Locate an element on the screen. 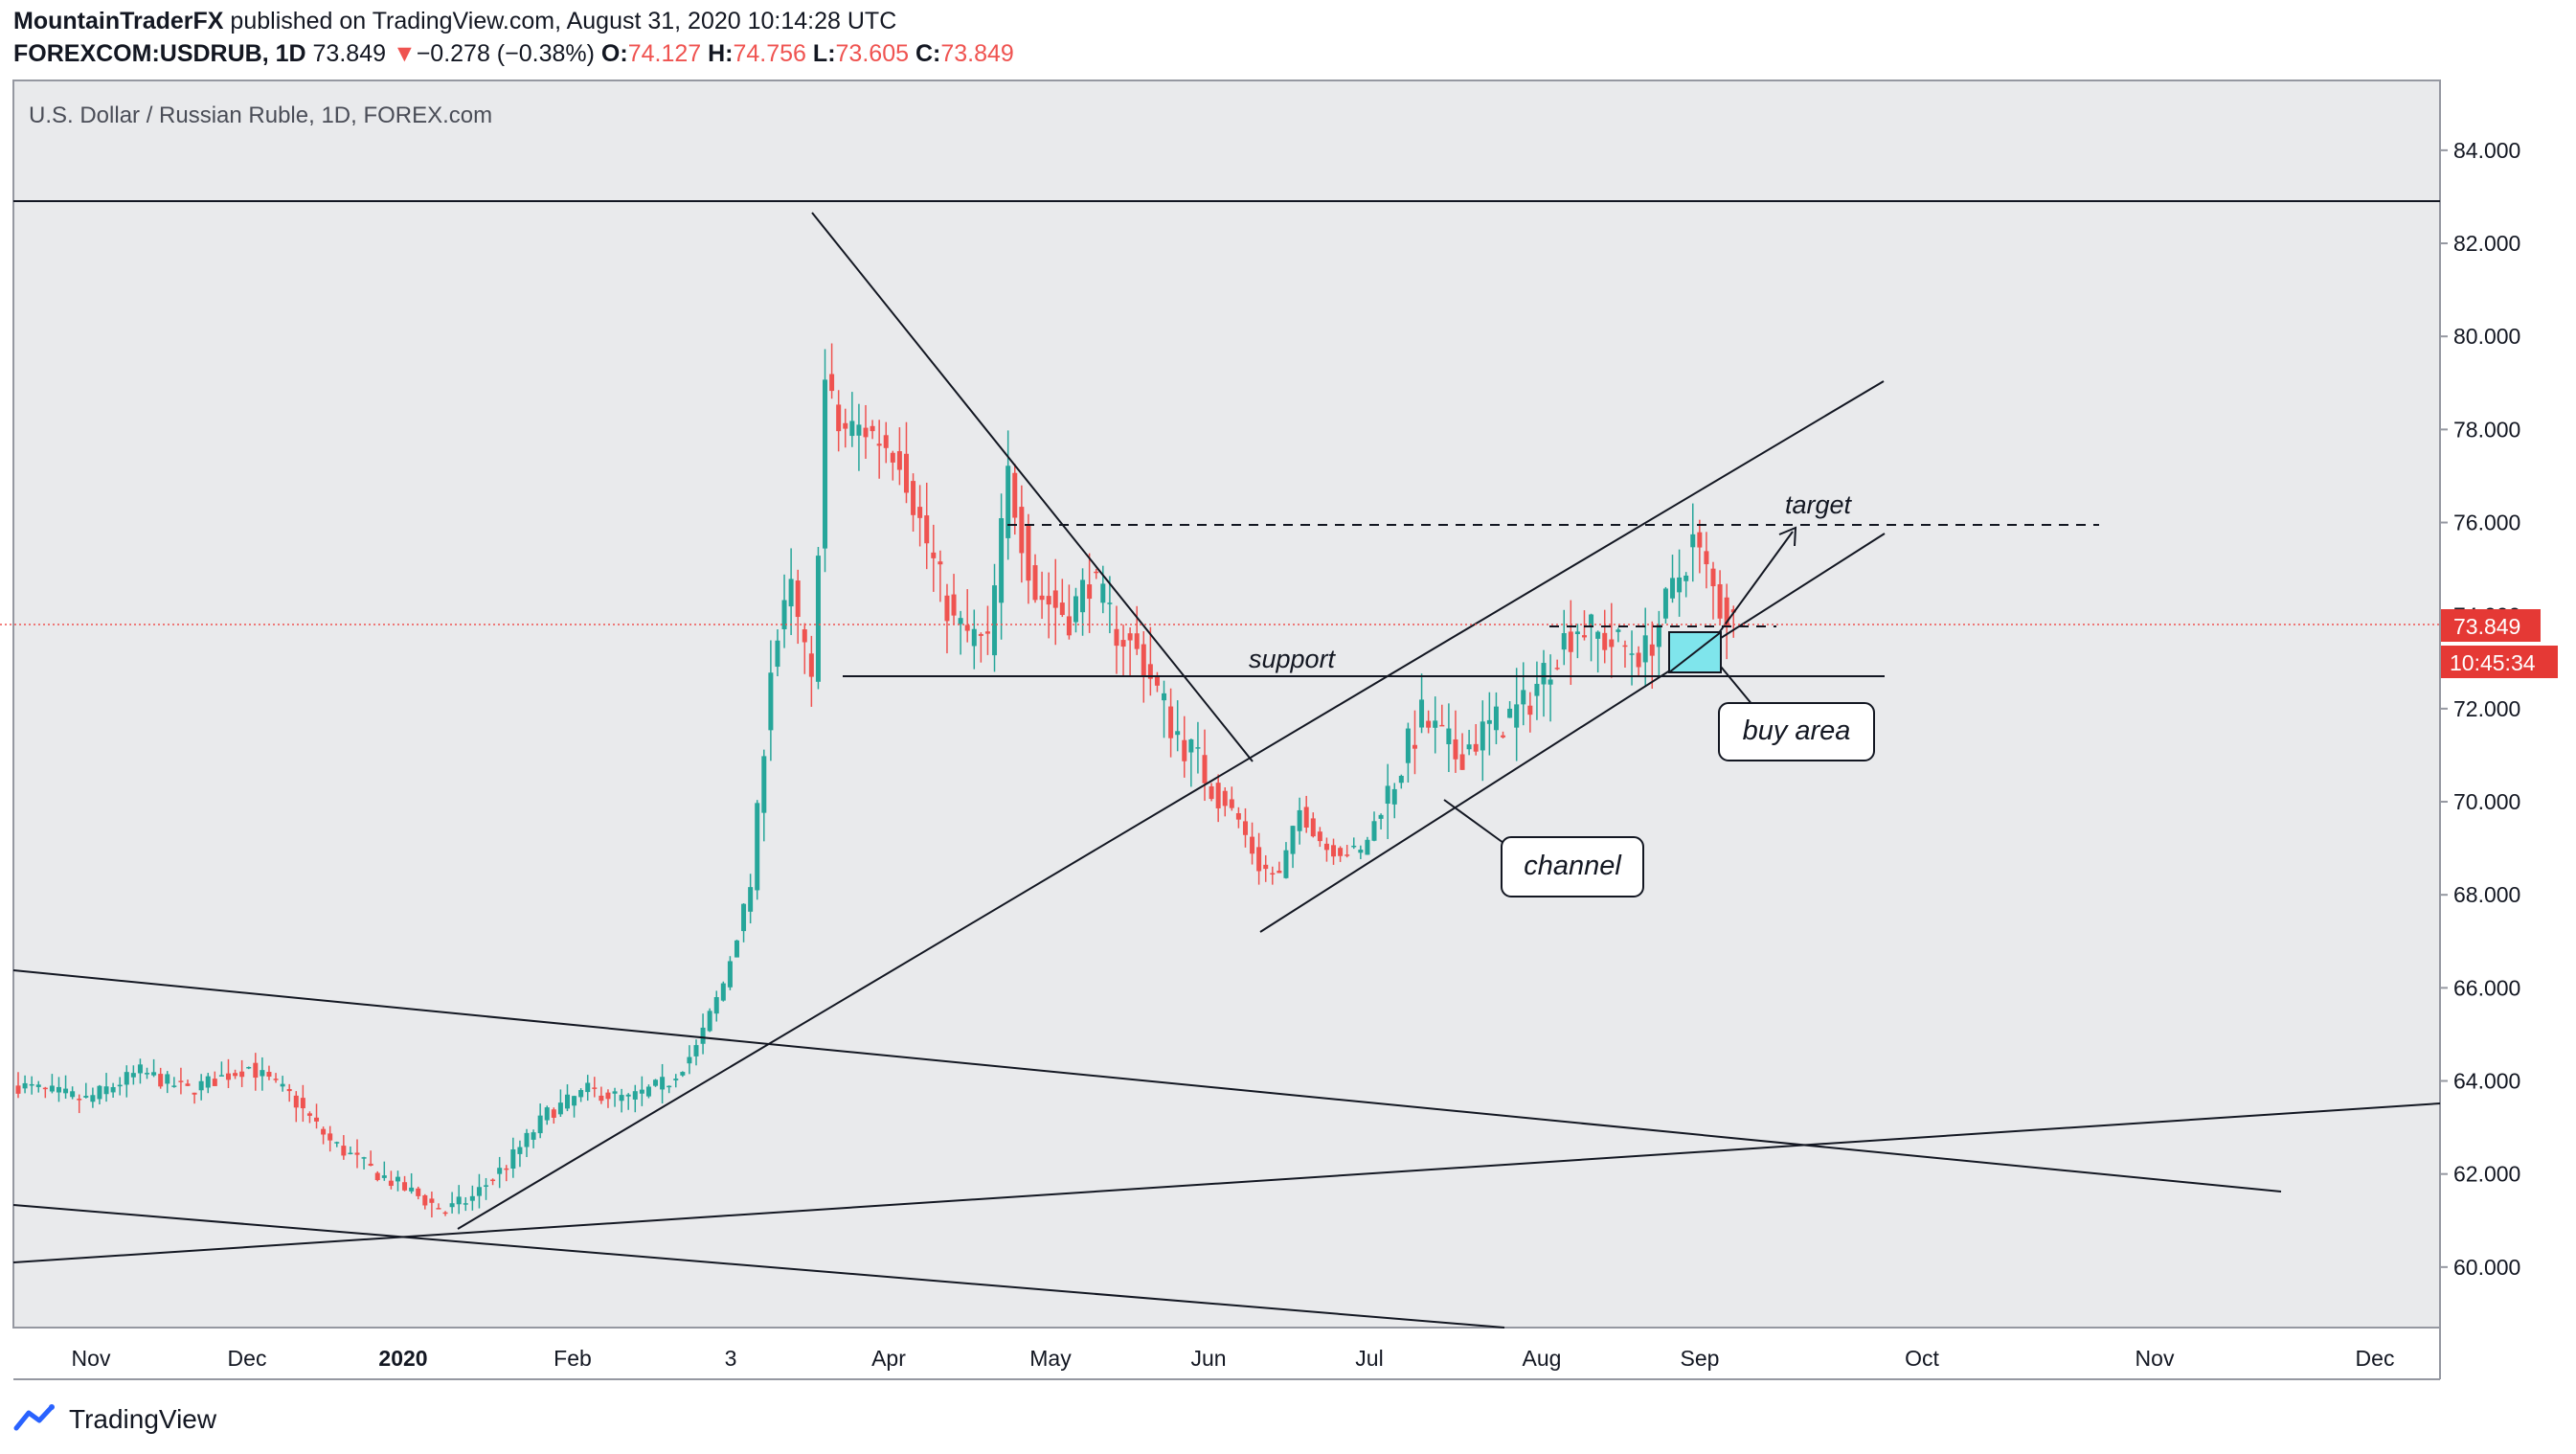  time-tick-label: Apr is located at coordinates (888, 1358).